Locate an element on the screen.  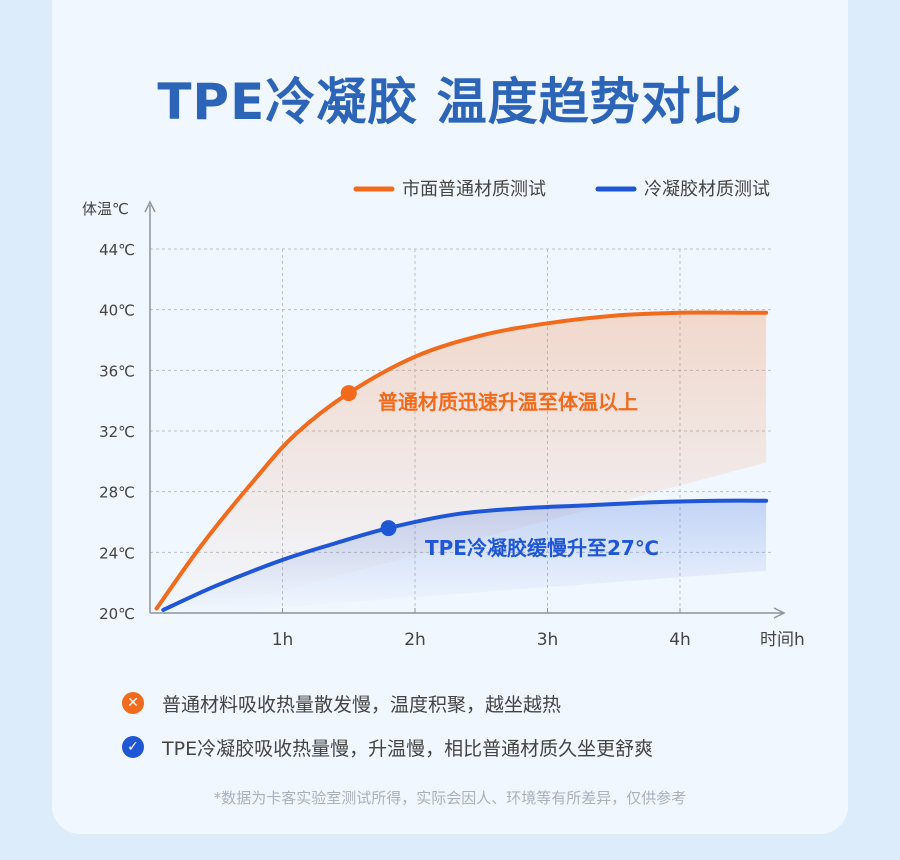
x-tick-label: 3h is located at coordinates (548, 640).